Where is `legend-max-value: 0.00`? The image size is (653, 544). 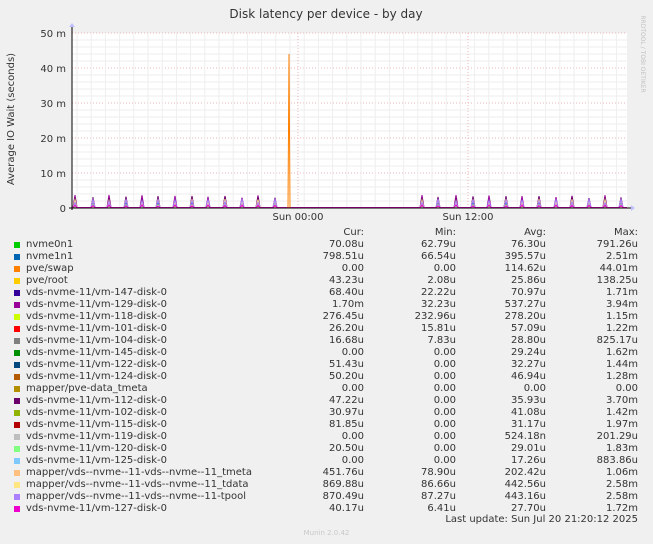 legend-max-value: 0.00 is located at coordinates (626, 388).